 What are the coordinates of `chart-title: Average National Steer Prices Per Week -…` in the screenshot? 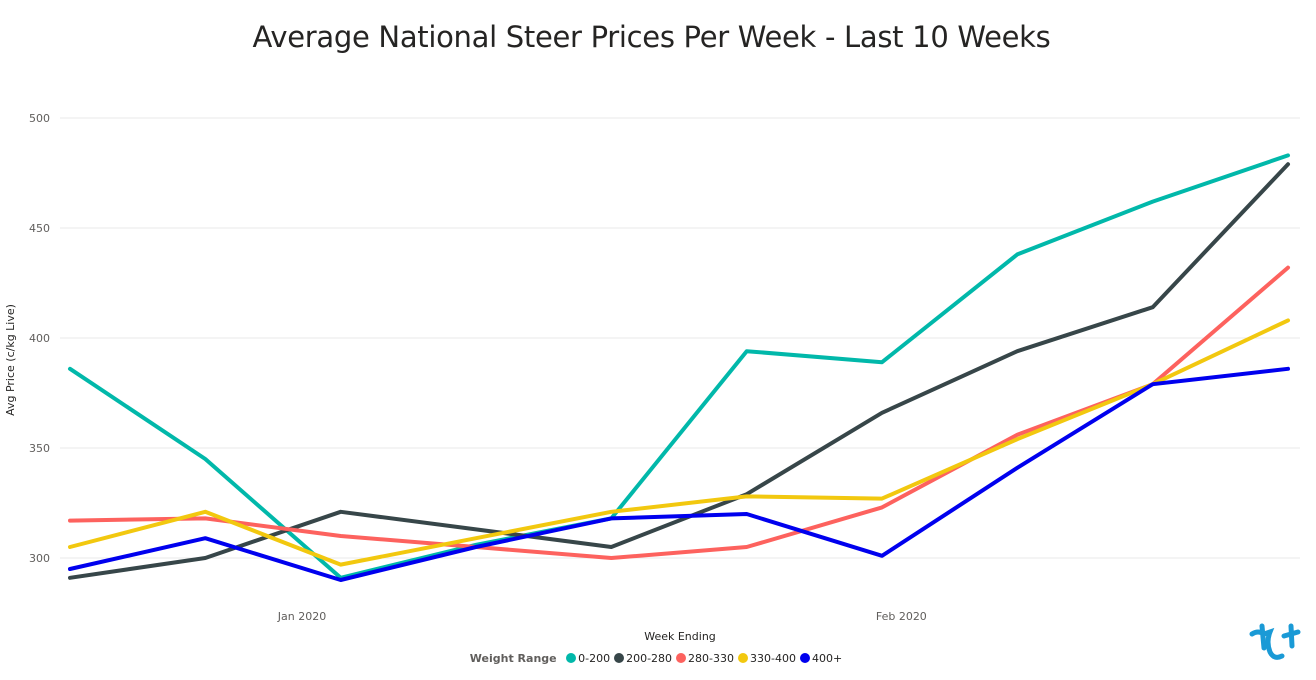 It's located at (651, 37).